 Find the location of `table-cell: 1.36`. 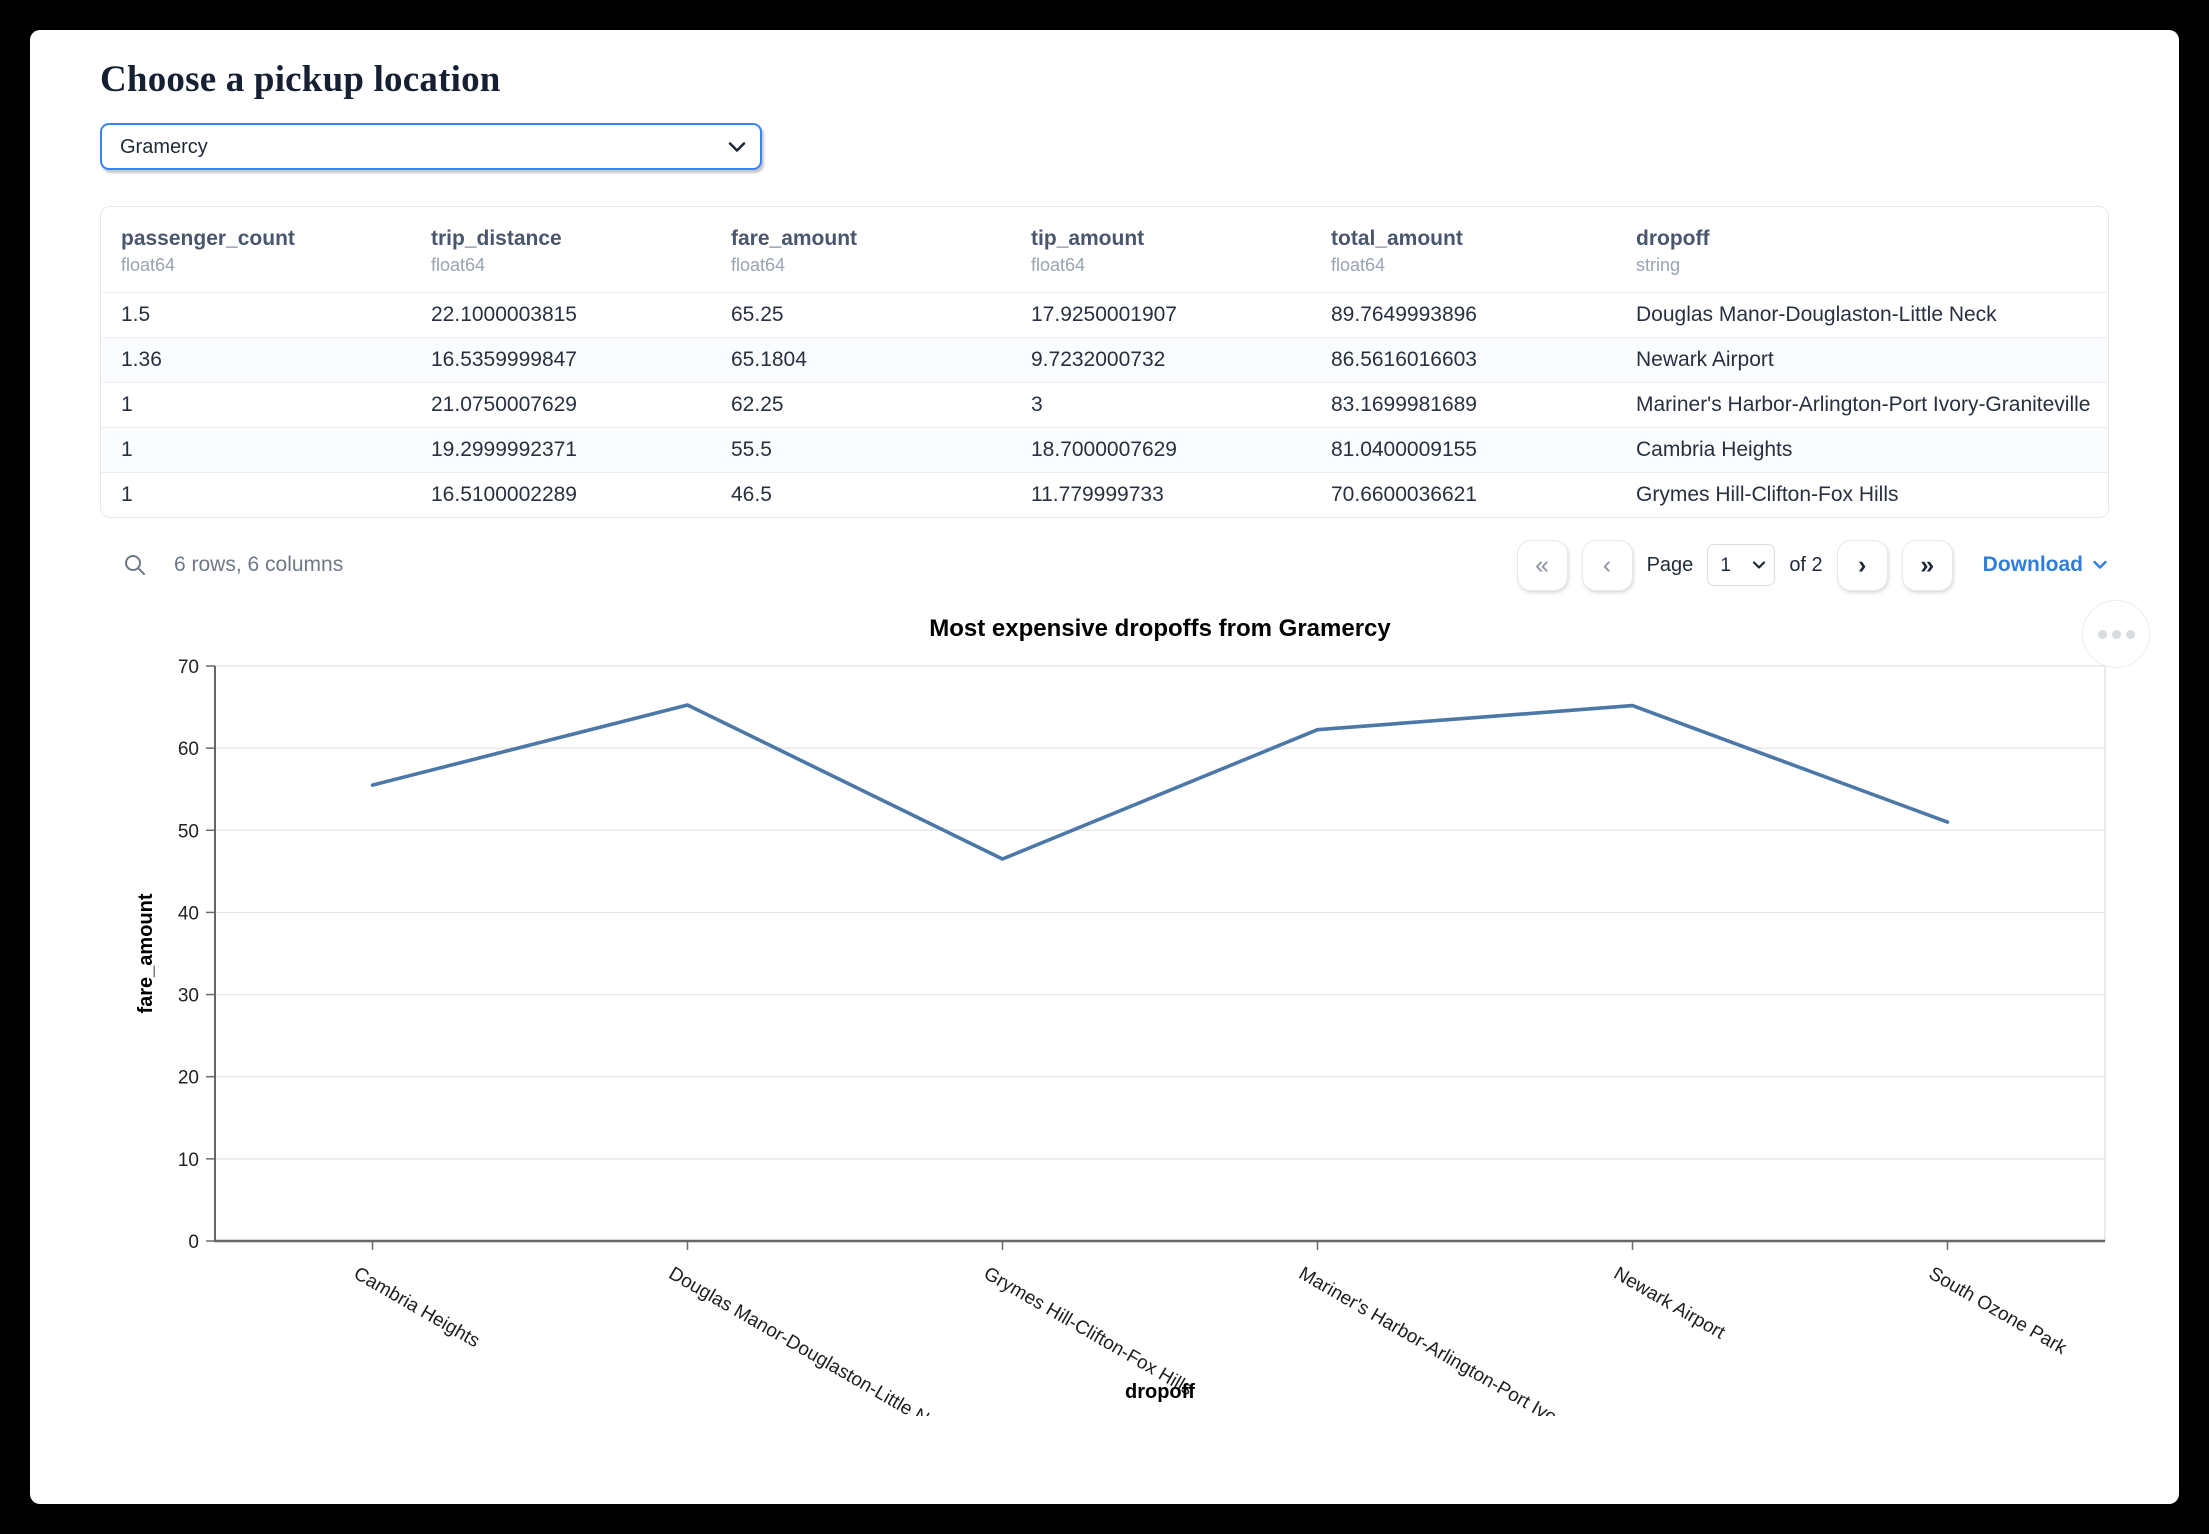

table-cell: 1.36 is located at coordinates (141, 359).